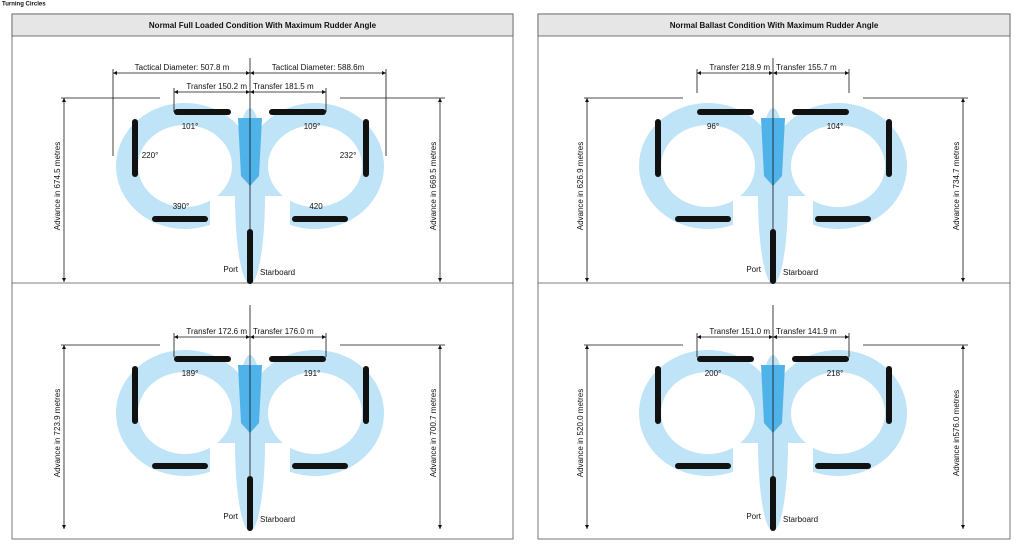  What do you see at coordinates (182, 67) in the screenshot?
I see `tactical-label: Tactical Diameter: 507.8 m` at bounding box center [182, 67].